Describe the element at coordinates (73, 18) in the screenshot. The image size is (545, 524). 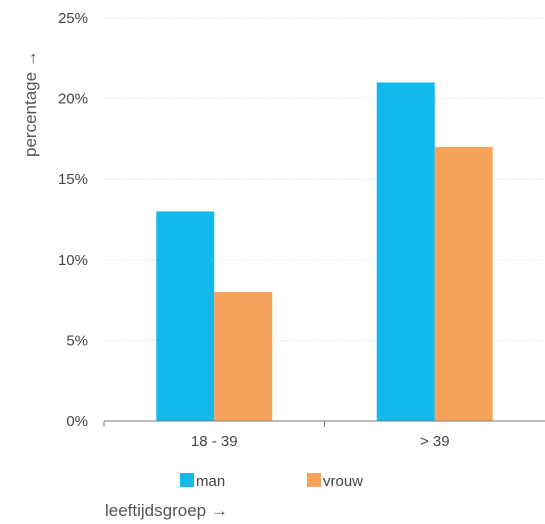
I see `y-tick-label: 25%` at that location.